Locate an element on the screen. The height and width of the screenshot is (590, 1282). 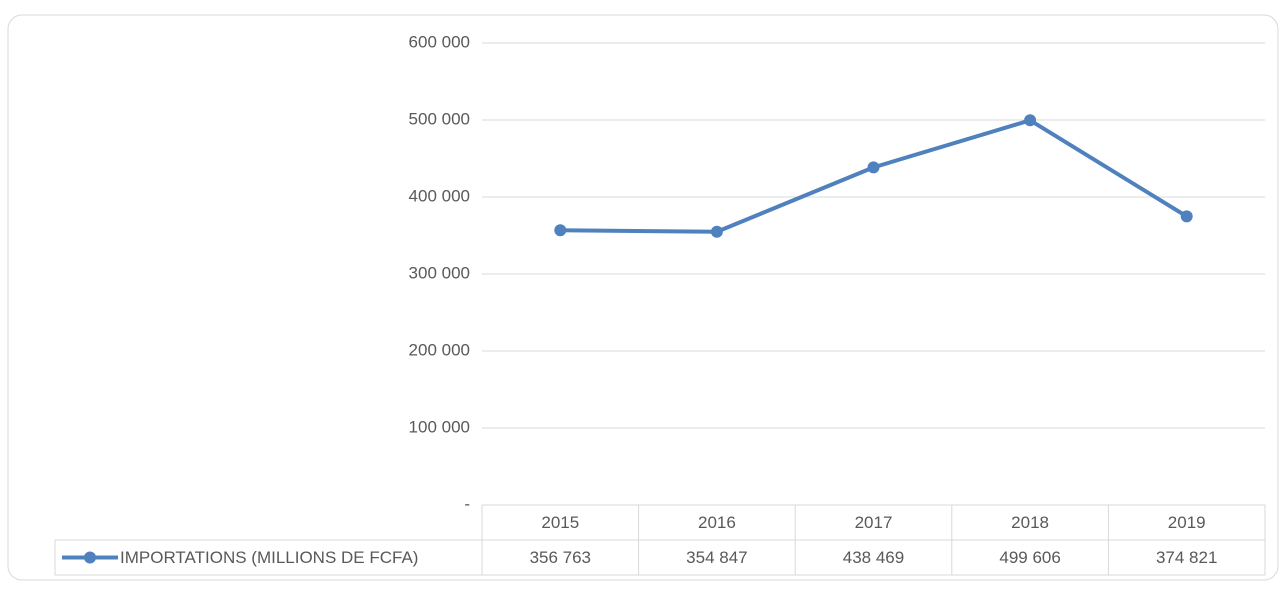
legend-marker is located at coordinates (90, 557).